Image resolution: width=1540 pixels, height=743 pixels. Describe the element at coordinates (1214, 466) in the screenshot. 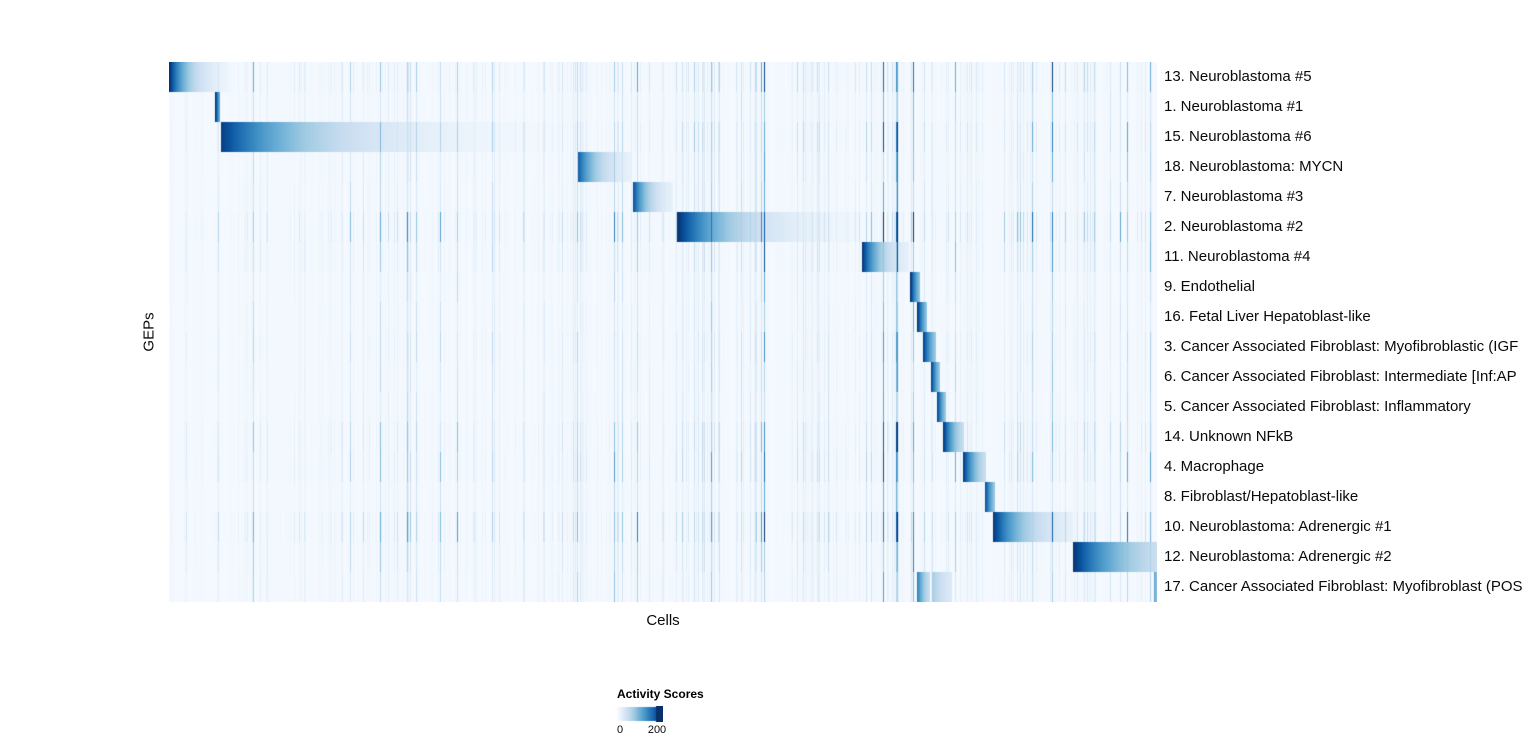

I see `row-label: 4. Macrophage` at that location.